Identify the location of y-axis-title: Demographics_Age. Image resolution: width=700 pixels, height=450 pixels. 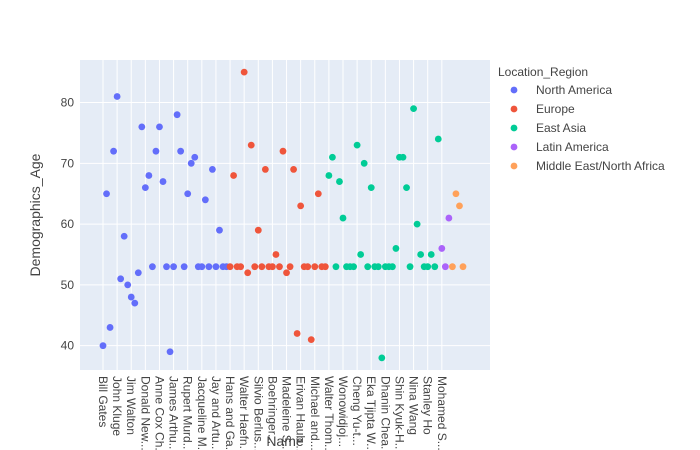
(35, 214).